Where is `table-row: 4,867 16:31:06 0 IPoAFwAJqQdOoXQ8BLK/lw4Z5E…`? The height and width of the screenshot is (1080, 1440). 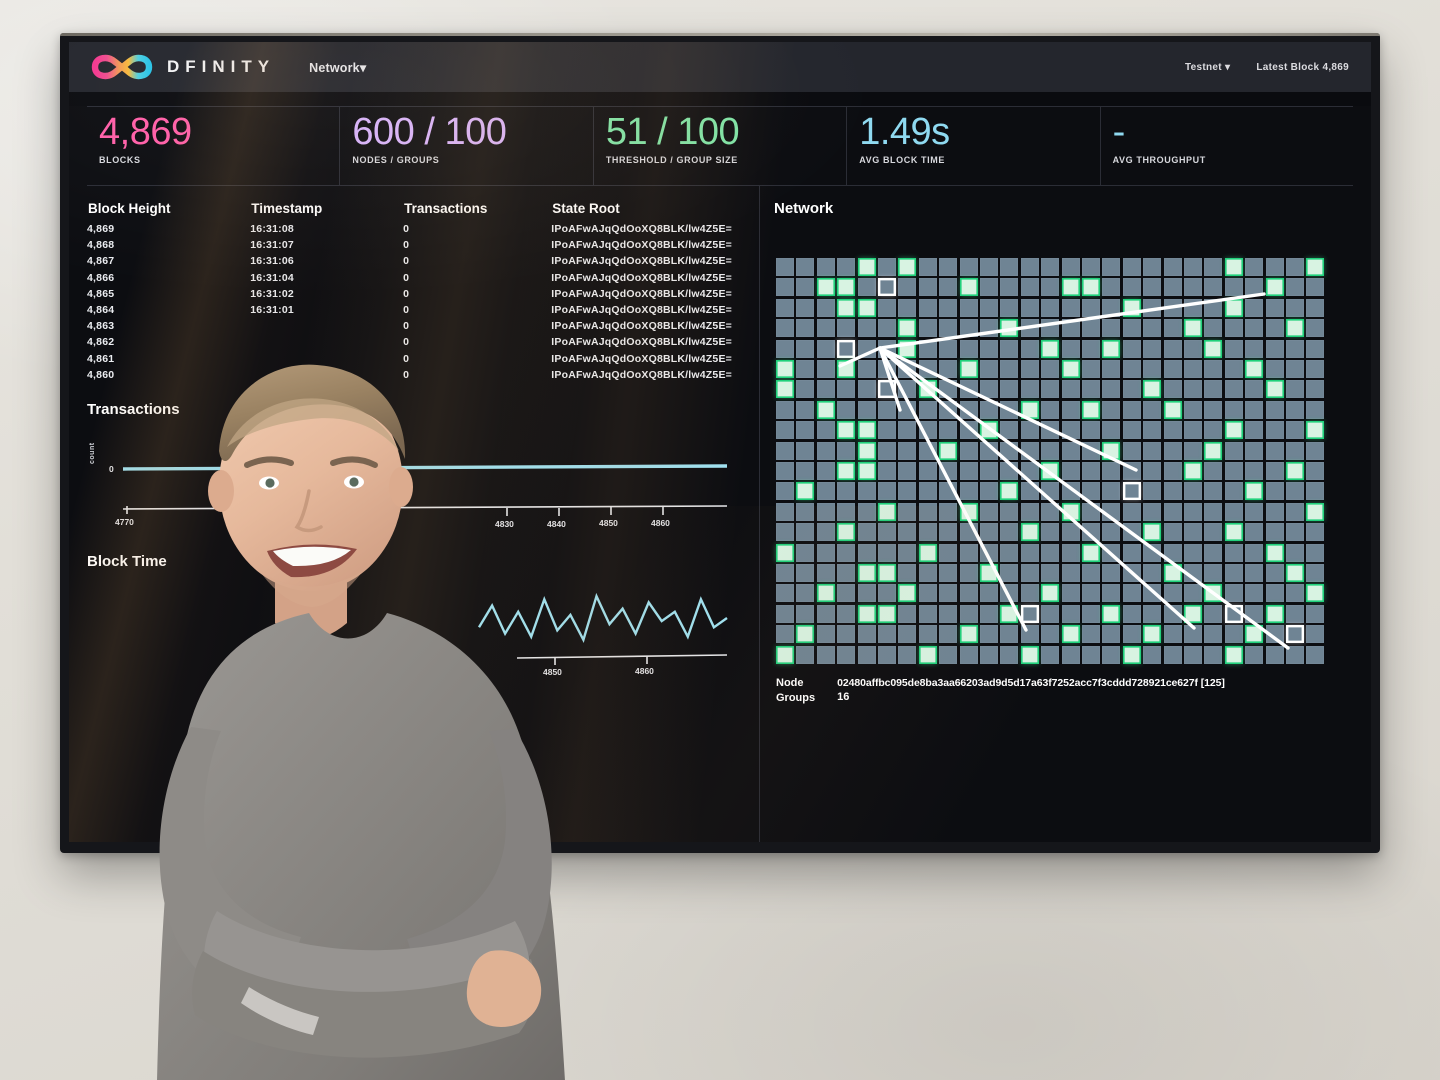 table-row: 4,867 16:31:06 0 IPoAFwAJqQdOoXQ8BLK/lw4Z5E… is located at coordinates (409, 261).